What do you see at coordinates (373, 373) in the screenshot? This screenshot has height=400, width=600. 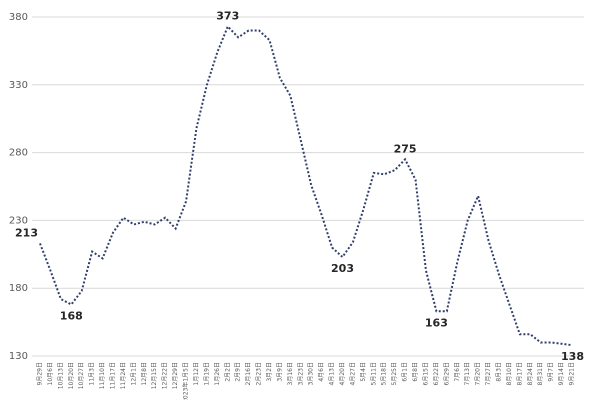 I see `x-tick-label: 5月11日` at bounding box center [373, 373].